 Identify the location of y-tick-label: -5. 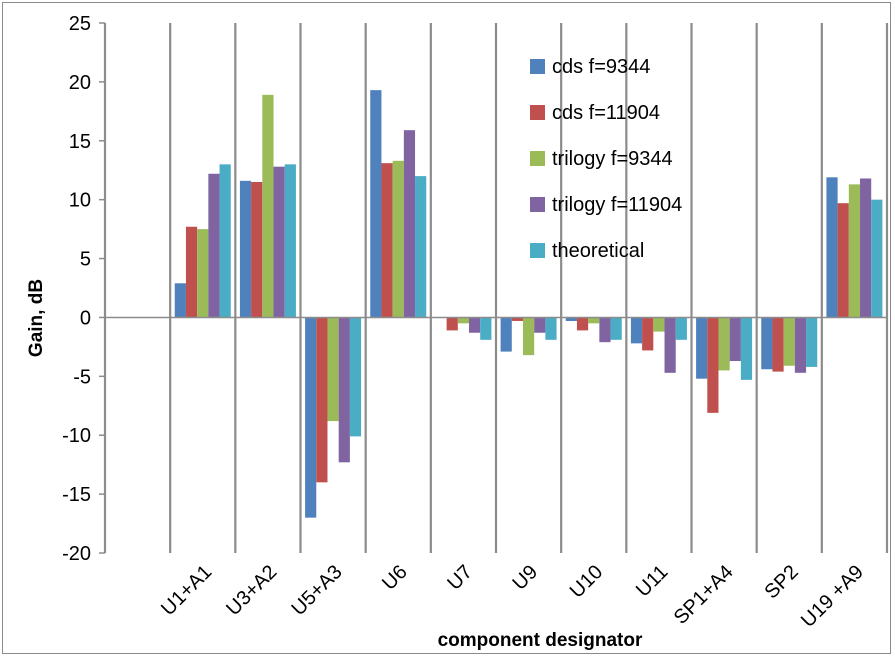
(82, 377).